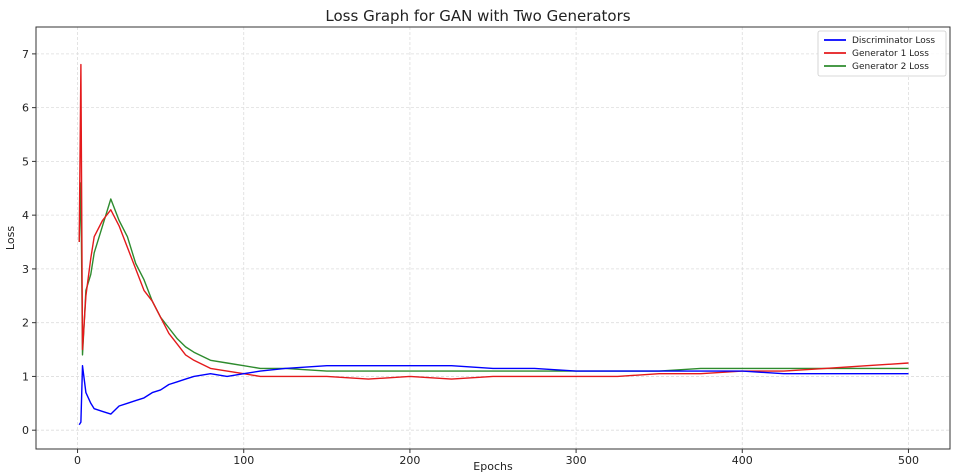 This screenshot has width=956, height=474. What do you see at coordinates (25, 54) in the screenshot?
I see `y-tick-label: 7` at bounding box center [25, 54].